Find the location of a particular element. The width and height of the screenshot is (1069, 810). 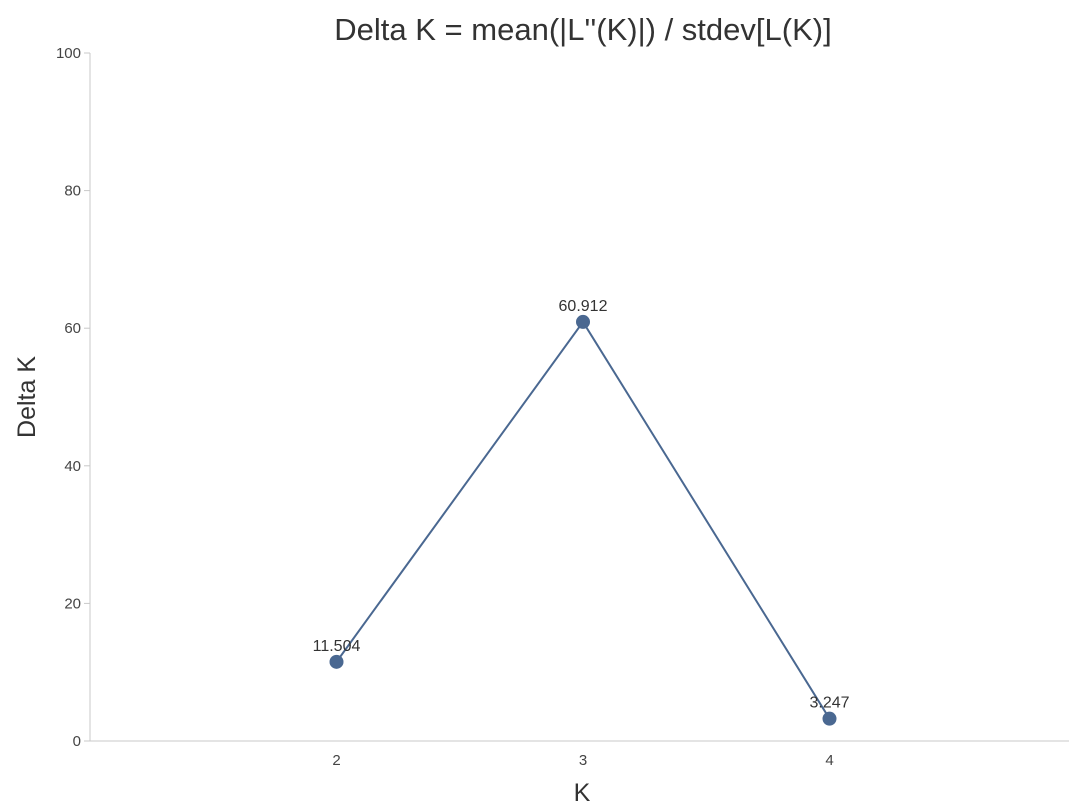

x-ticks: 2 3 4 is located at coordinates (582, 760).